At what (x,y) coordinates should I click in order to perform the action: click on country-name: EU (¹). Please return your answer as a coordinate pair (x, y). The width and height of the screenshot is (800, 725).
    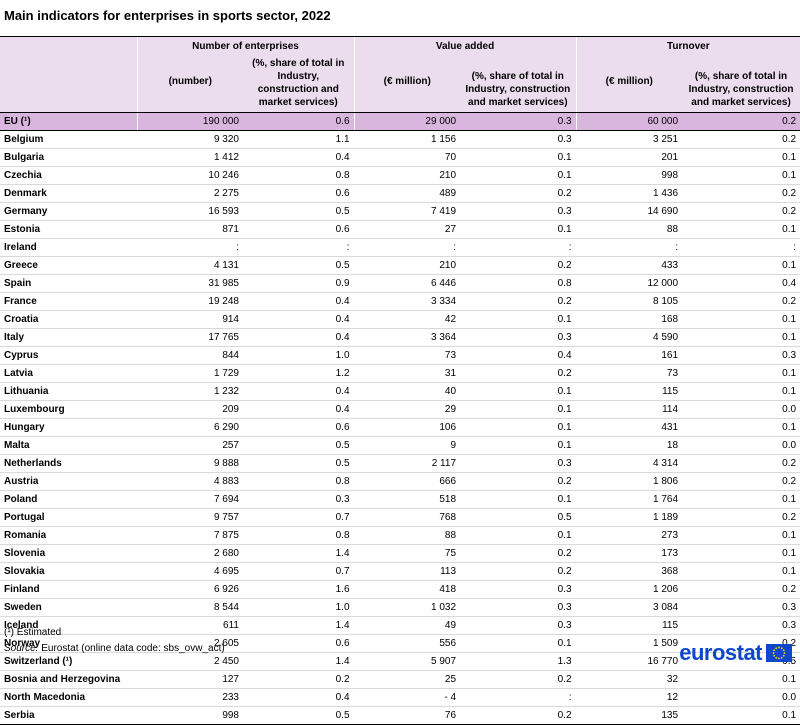
    Looking at the image, I should click on (68, 121).